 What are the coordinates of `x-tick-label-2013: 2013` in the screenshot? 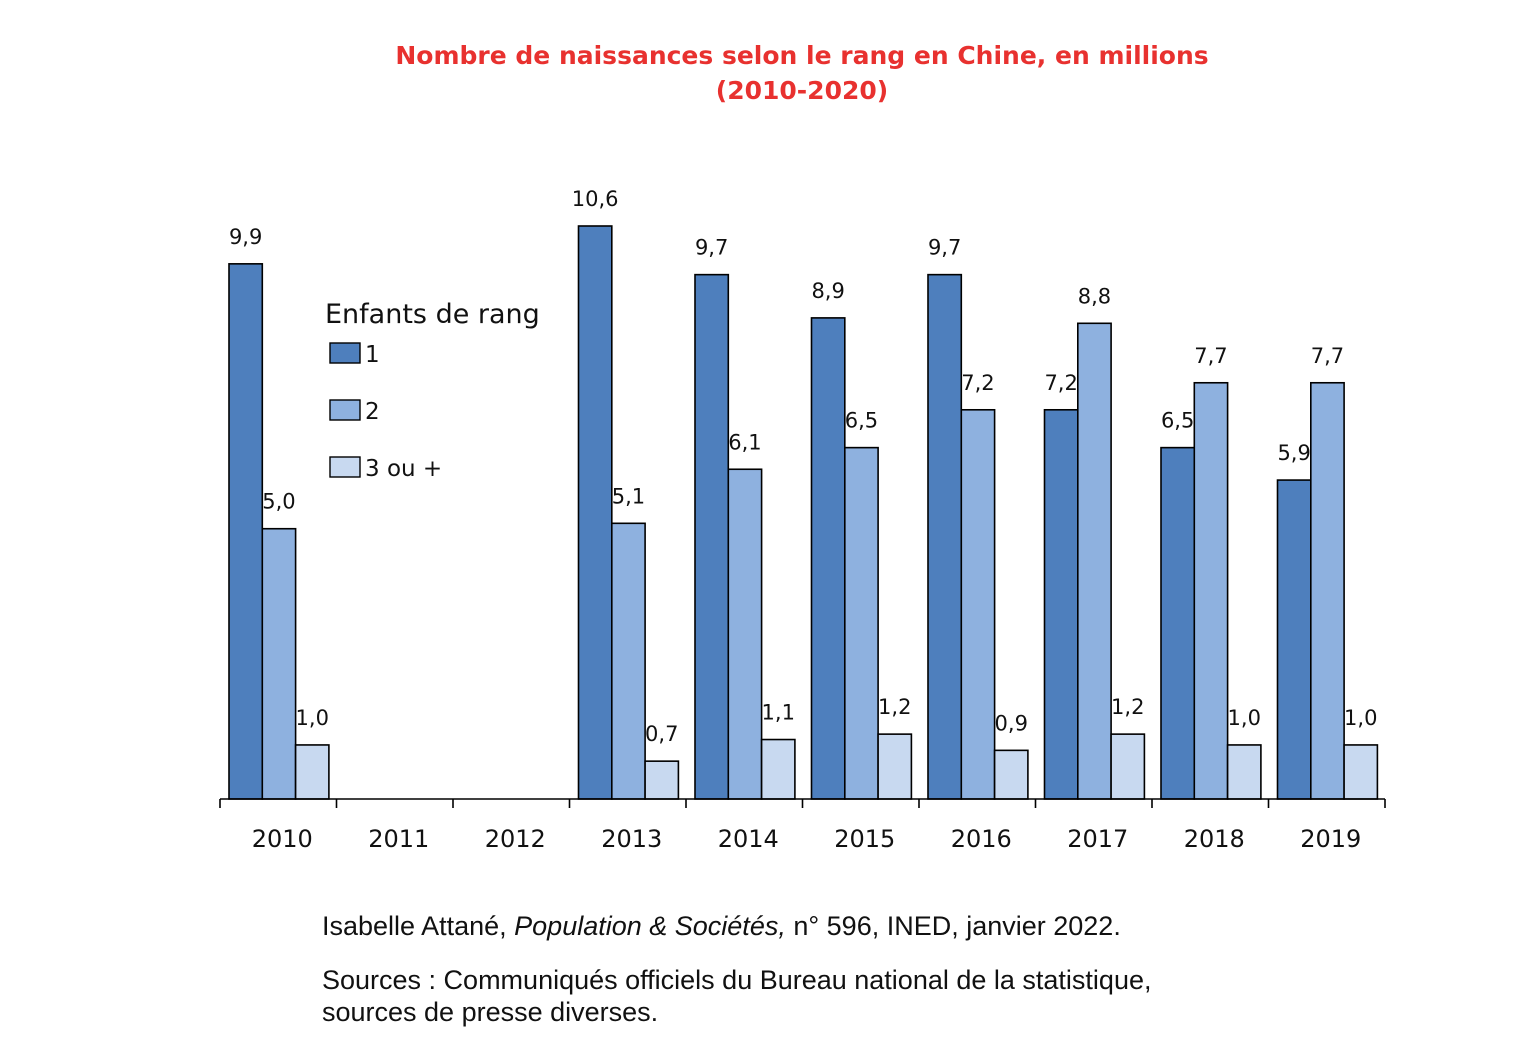 It's located at (631, 839).